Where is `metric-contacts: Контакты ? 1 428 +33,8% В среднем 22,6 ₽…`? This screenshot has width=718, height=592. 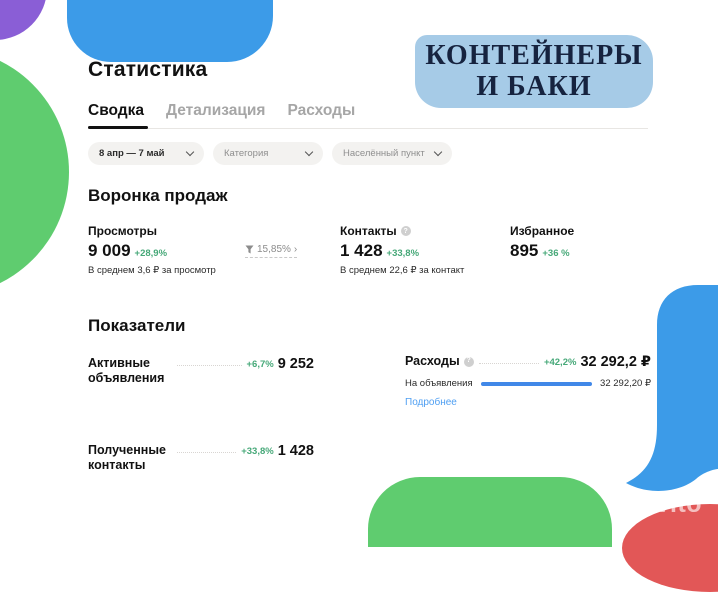 metric-contacts: Контакты ? 1 428 +33,8% В среднем 22,6 ₽… is located at coordinates (402, 250).